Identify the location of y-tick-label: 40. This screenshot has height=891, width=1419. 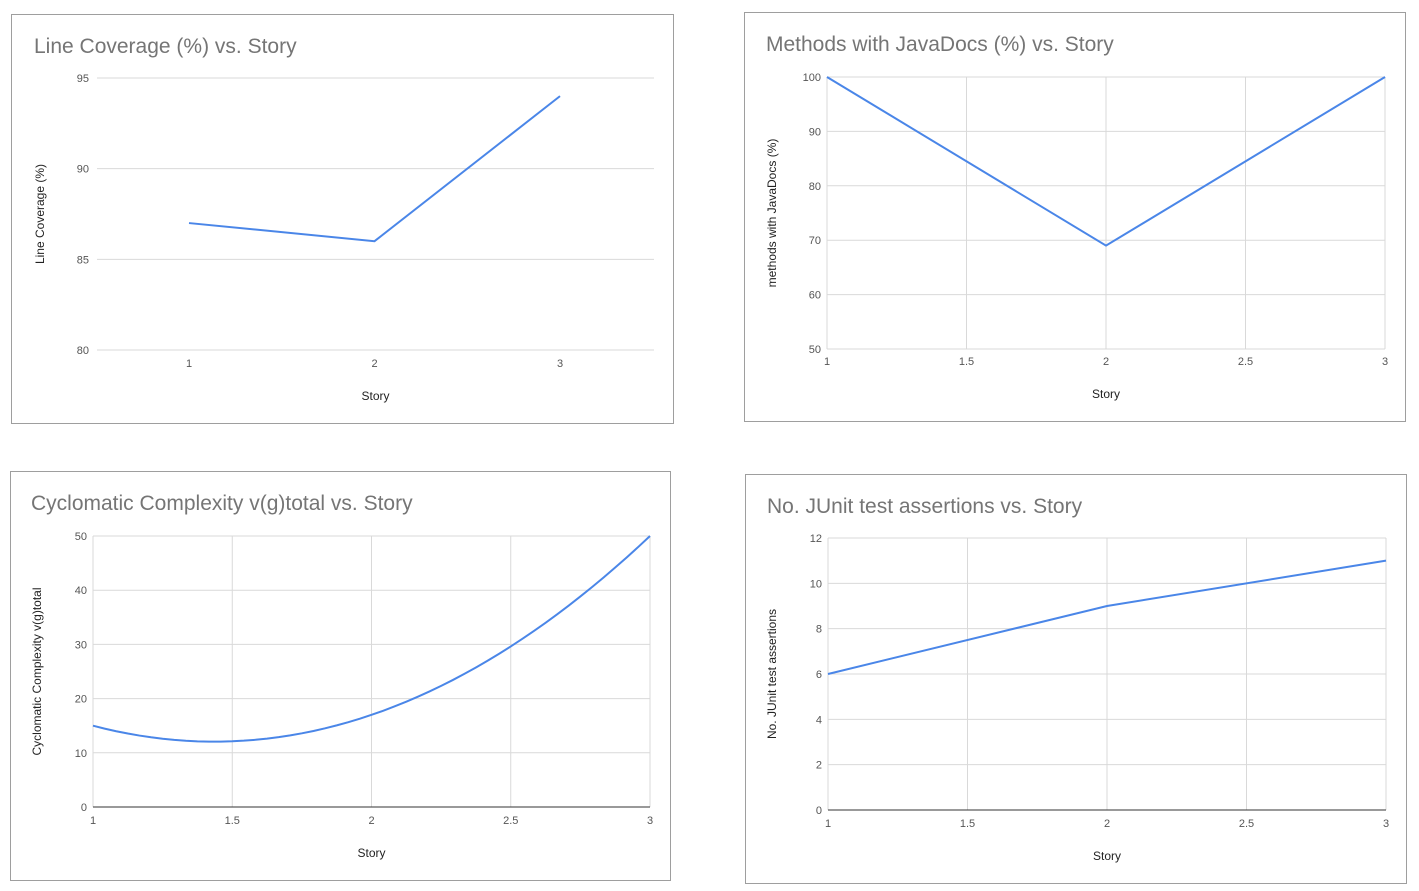
(81, 591).